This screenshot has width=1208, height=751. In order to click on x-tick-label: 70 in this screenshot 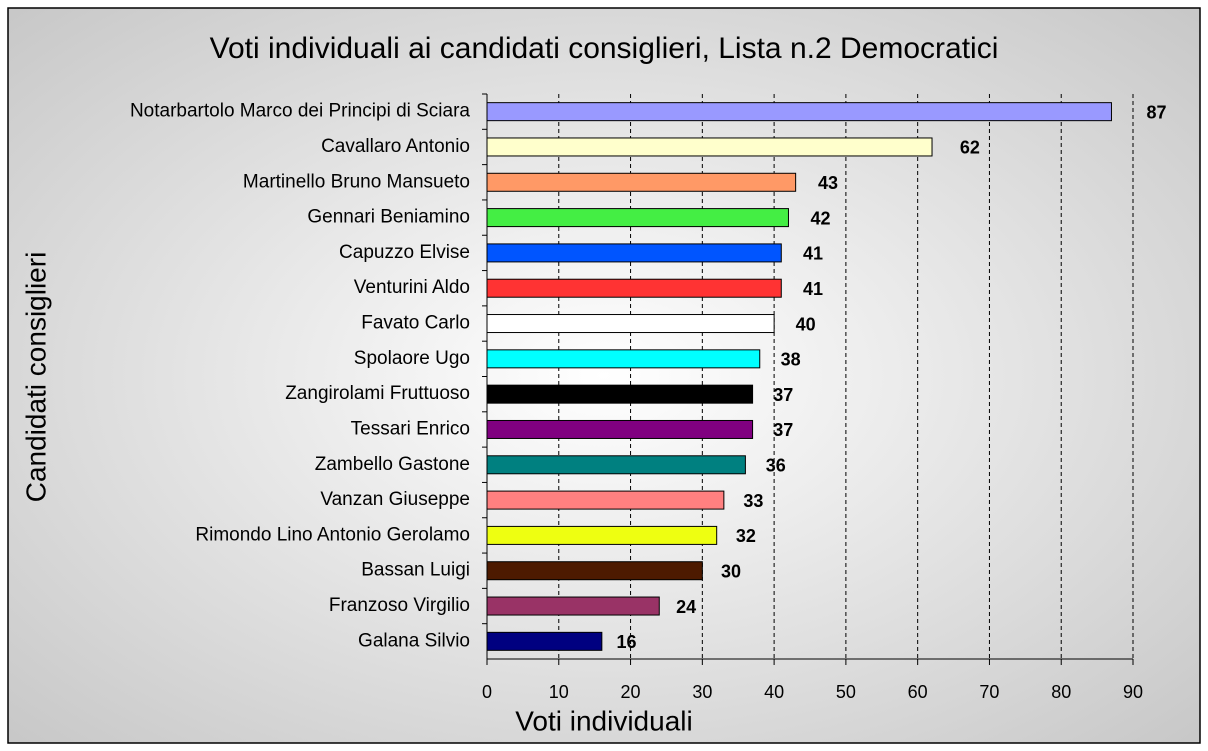, I will do `click(989, 692)`.